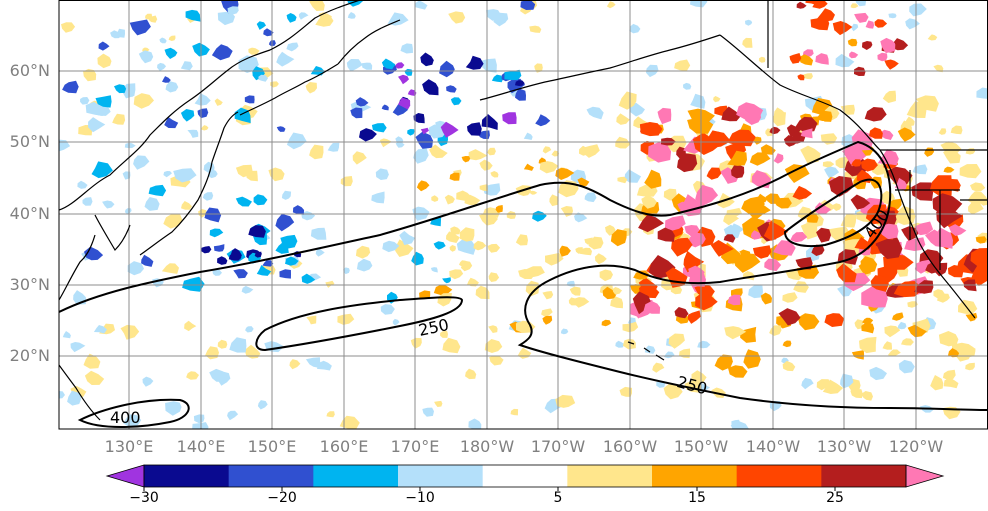 The image size is (988, 511). I want to click on kamchatka, so click(369, 42).